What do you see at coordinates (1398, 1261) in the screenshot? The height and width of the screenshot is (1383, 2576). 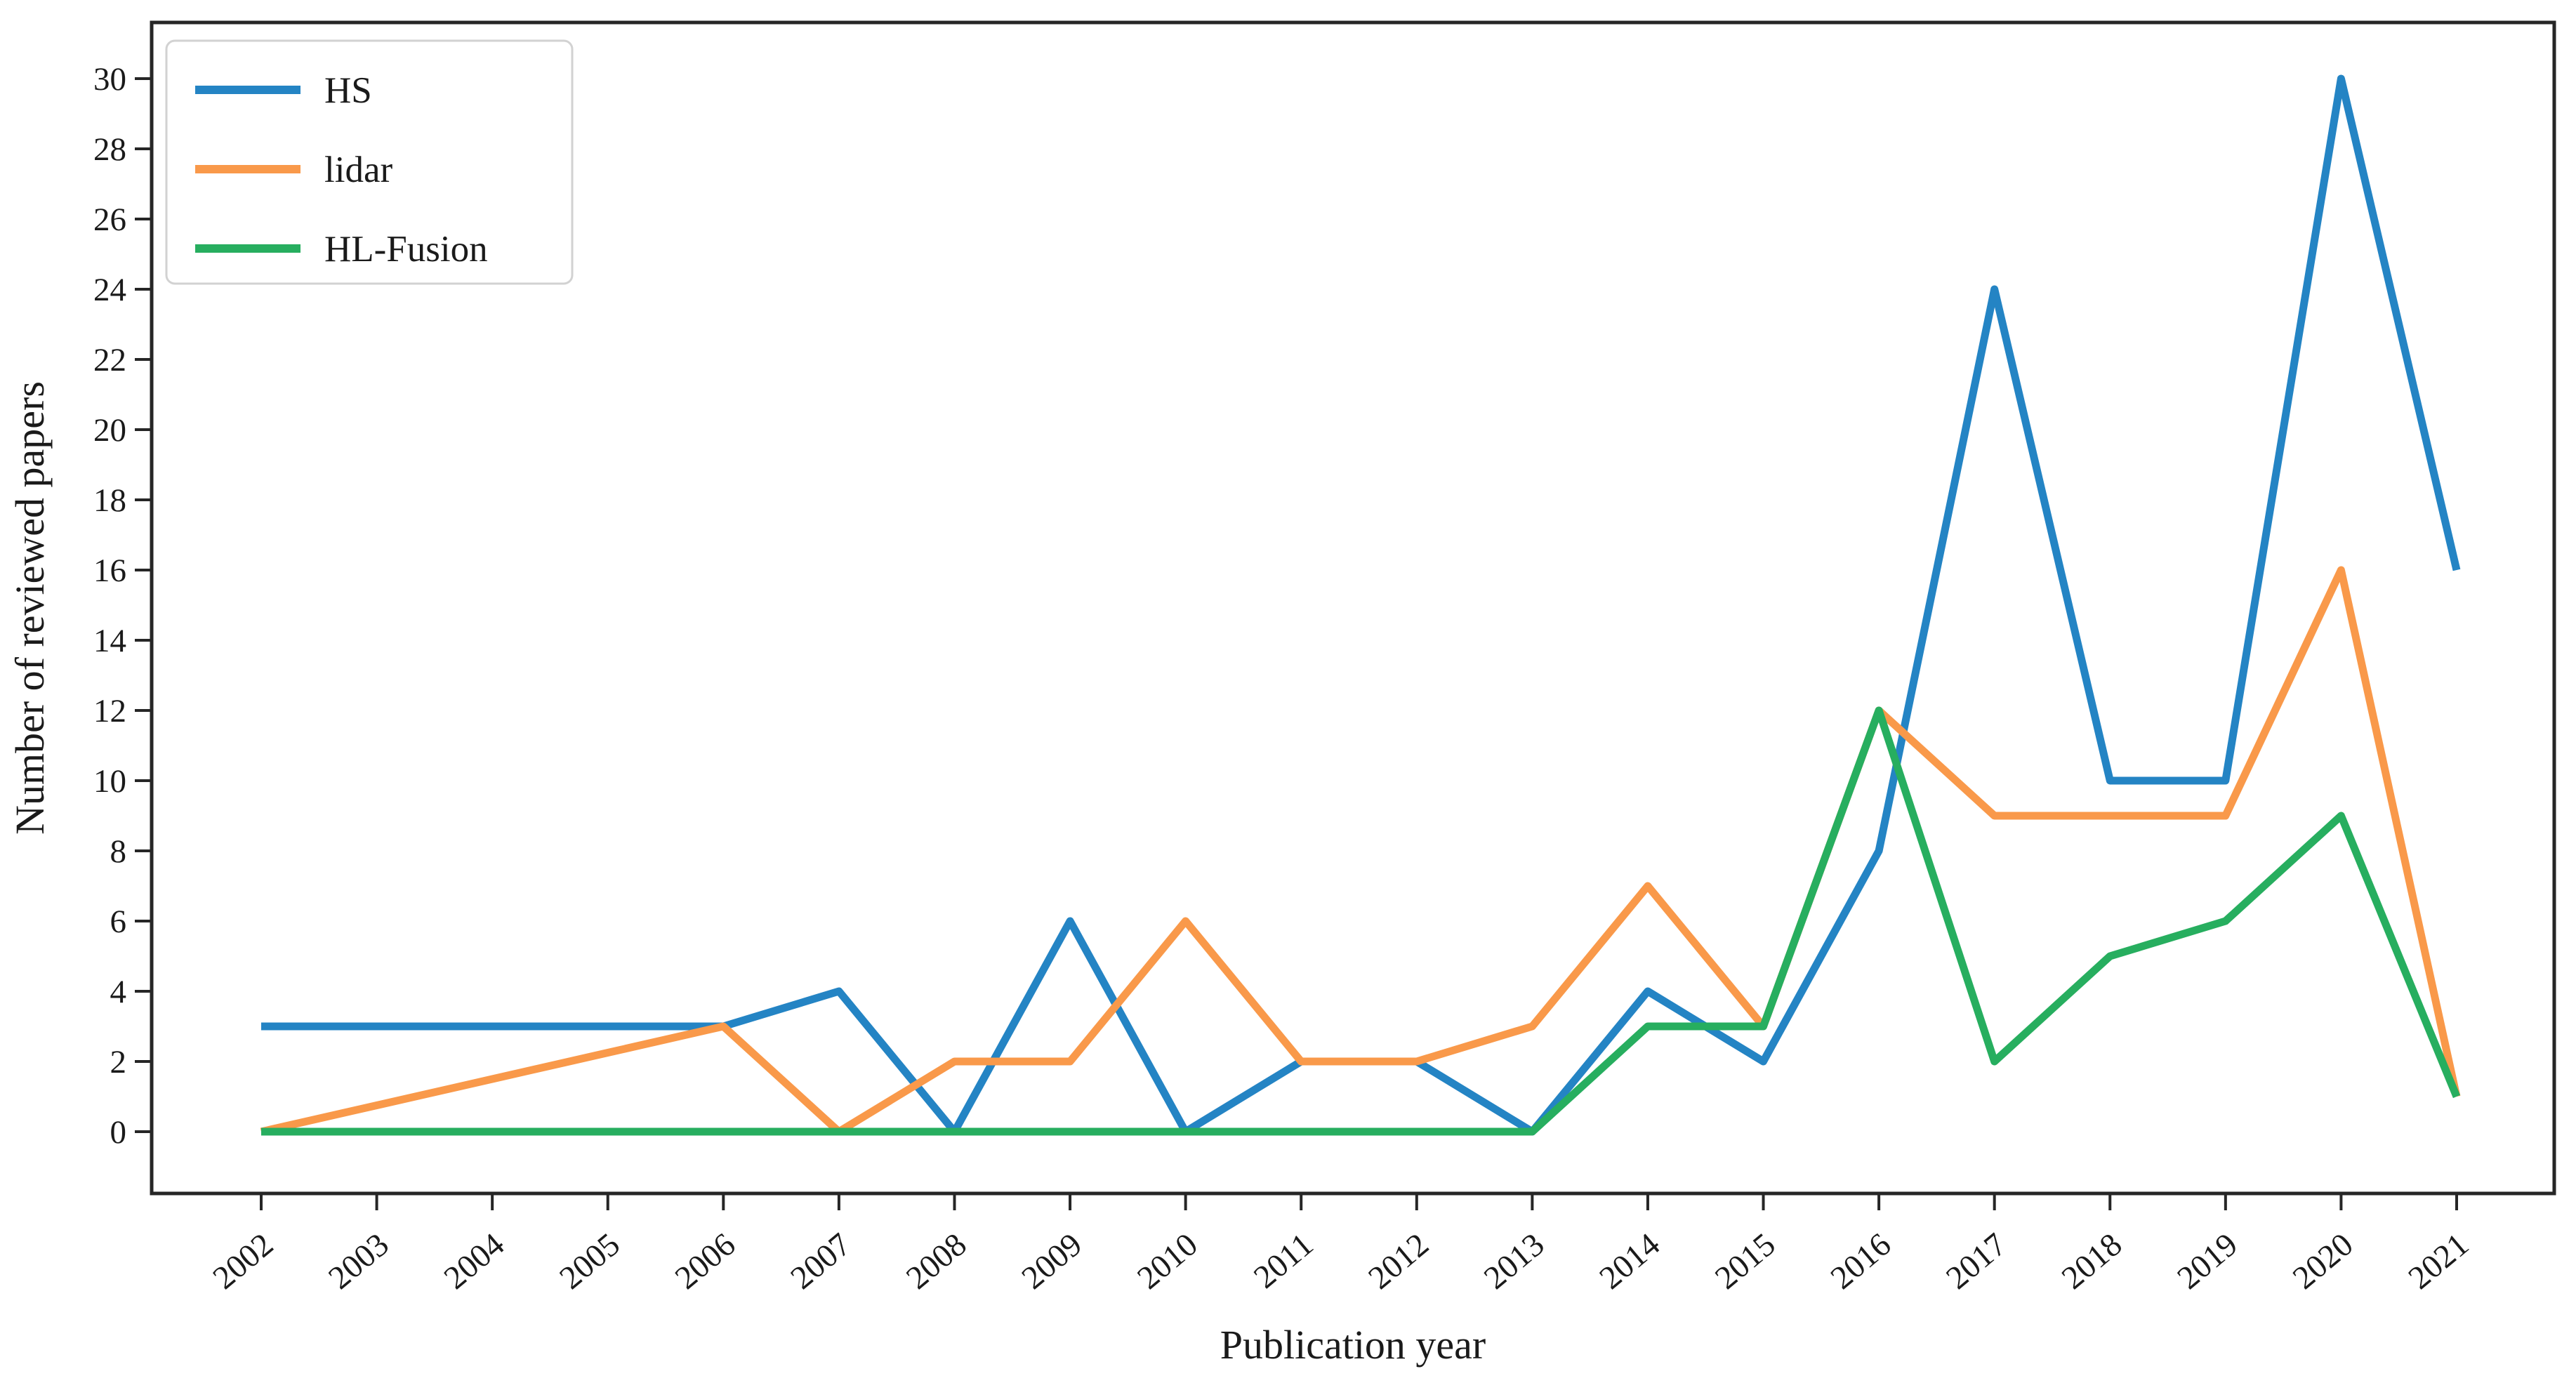 I see `x-tick-label: 2012` at bounding box center [1398, 1261].